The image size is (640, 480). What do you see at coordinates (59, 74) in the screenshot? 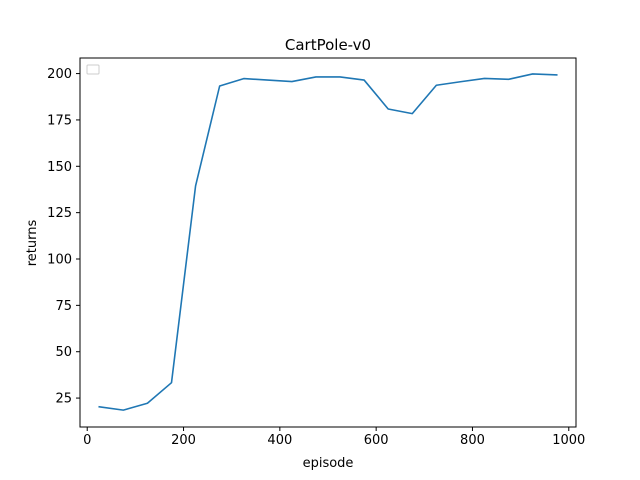
I see `y-tick-label: 200` at bounding box center [59, 74].